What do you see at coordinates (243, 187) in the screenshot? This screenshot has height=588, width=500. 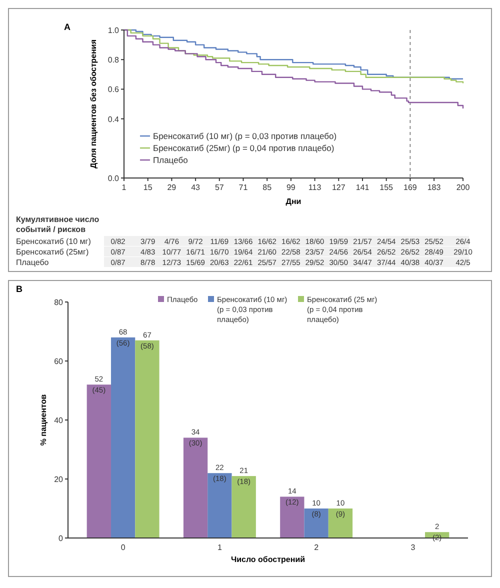 I see `x-tick-label: 71` at bounding box center [243, 187].